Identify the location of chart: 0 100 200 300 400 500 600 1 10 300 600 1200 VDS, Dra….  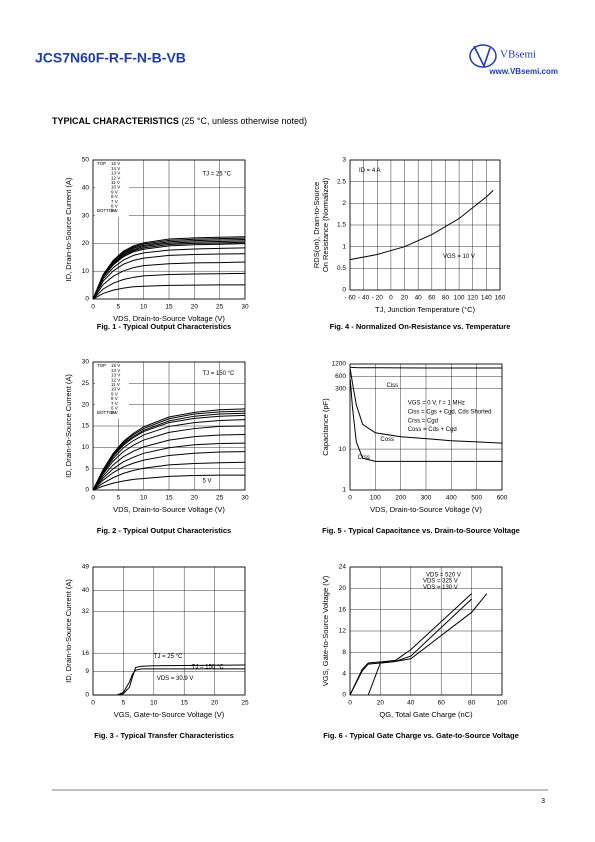
(420, 448).